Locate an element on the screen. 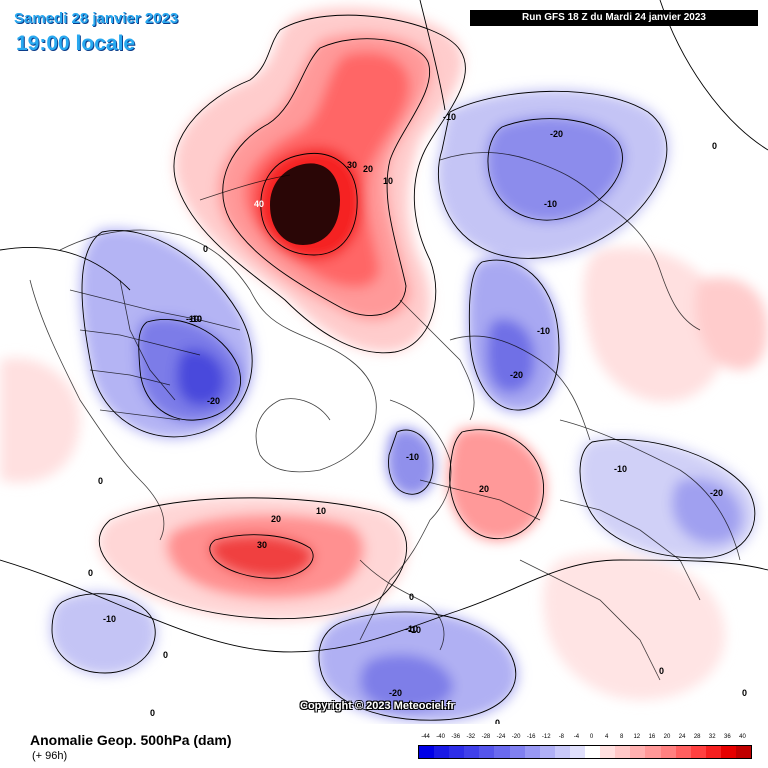 The height and width of the screenshot is (768, 768). color-scale-label: -20 is located at coordinates (516, 737).